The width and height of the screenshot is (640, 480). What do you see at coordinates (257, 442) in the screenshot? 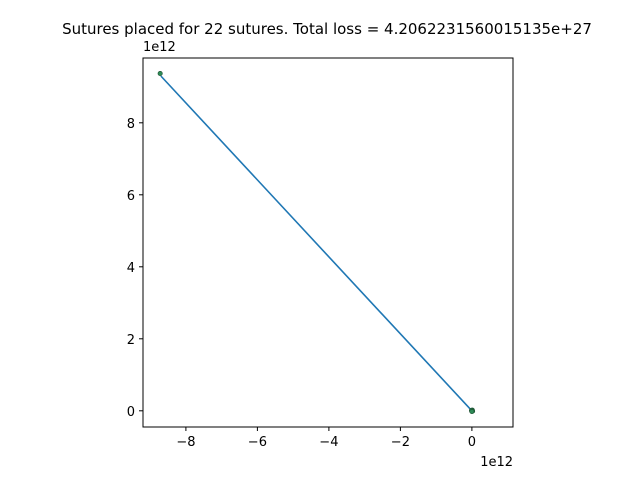
I see `x-tick-label-1: −6` at bounding box center [257, 442].